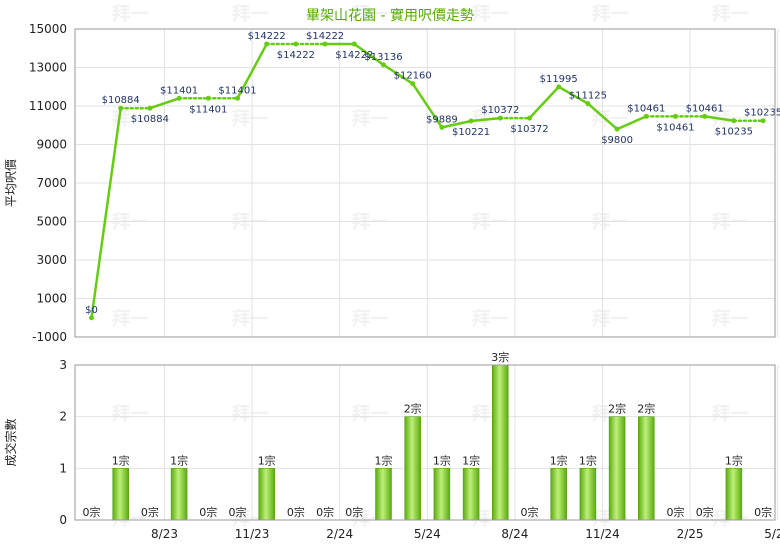  Describe the element at coordinates (252, 534) in the screenshot. I see `x-tick-label: 11/23` at that location.